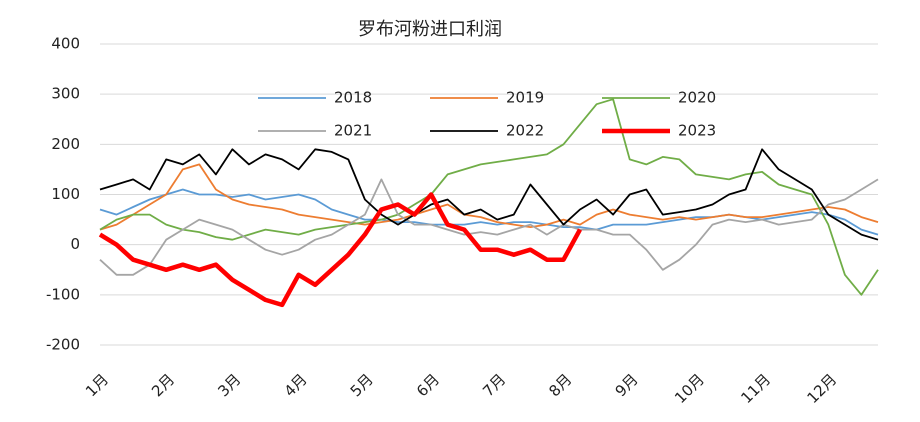 The height and width of the screenshot is (422, 920). Describe the element at coordinates (822, 388) in the screenshot. I see `x-tick-label: 12月` at that location.